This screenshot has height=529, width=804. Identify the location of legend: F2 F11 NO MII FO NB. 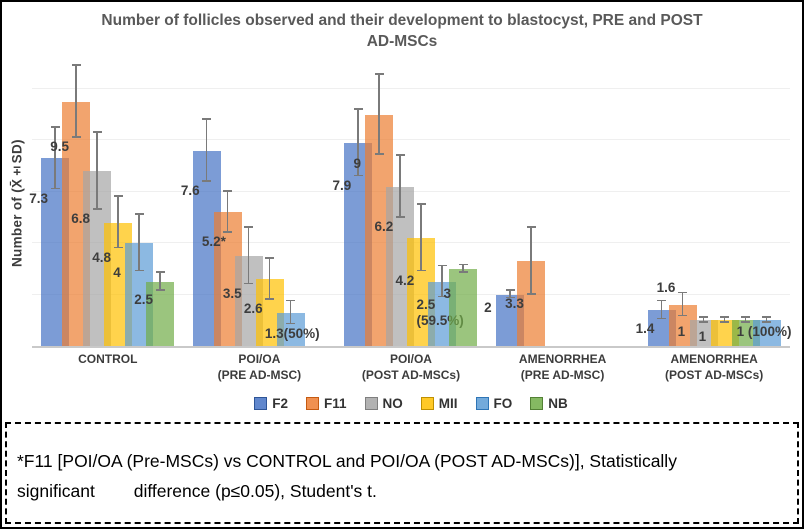
(411, 403).